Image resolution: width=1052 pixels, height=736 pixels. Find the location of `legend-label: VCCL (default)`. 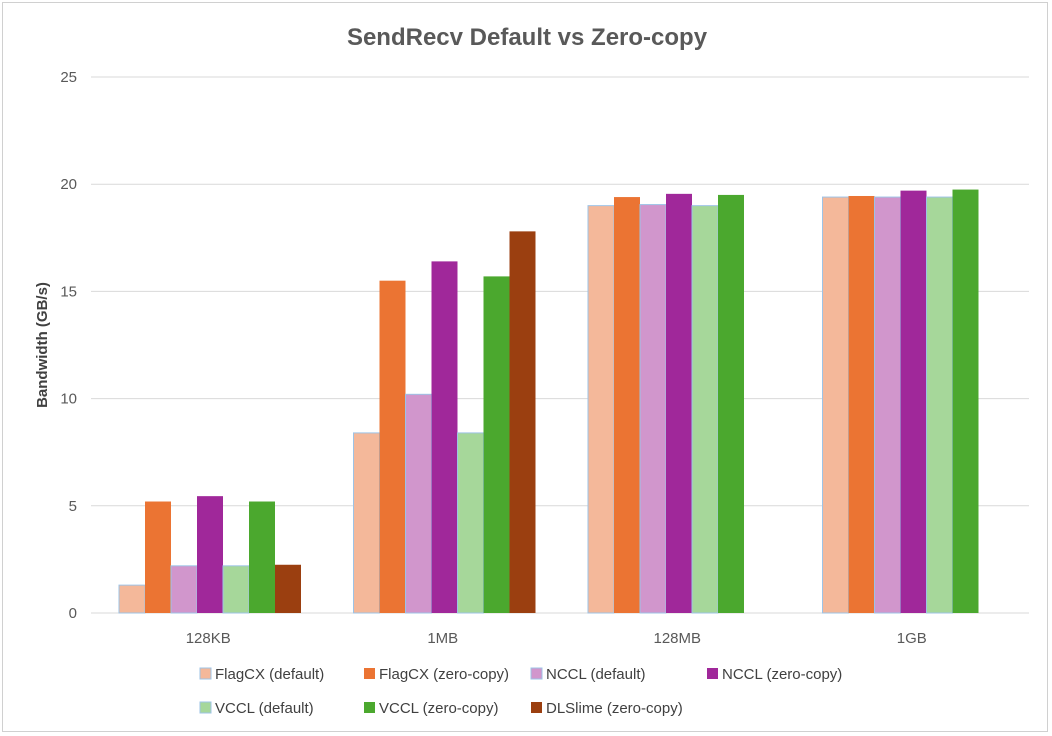

legend-label: VCCL (default) is located at coordinates (264, 708).